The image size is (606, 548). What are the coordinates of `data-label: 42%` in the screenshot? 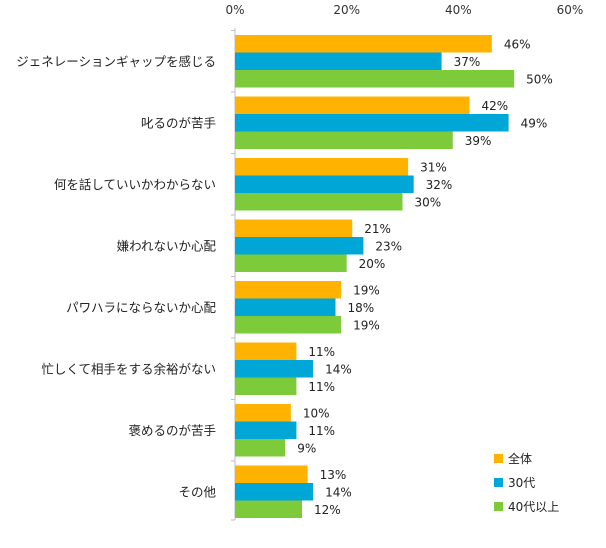 It's located at (495, 106).